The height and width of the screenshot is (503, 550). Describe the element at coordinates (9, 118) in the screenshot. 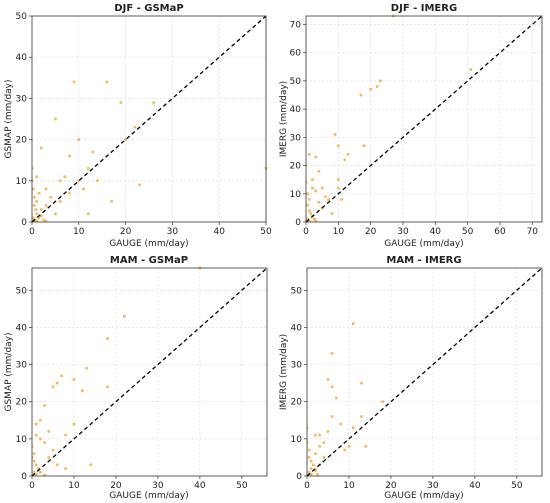

I see `y-axis-label: GSMAP (mm/day)` at that location.